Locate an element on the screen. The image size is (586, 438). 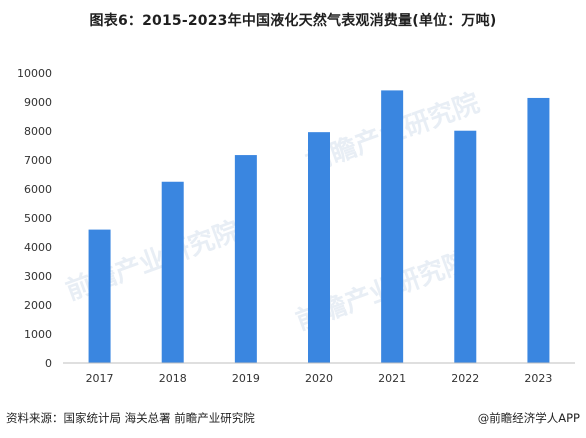
x-tick-label: 2017 is located at coordinates (100, 378).